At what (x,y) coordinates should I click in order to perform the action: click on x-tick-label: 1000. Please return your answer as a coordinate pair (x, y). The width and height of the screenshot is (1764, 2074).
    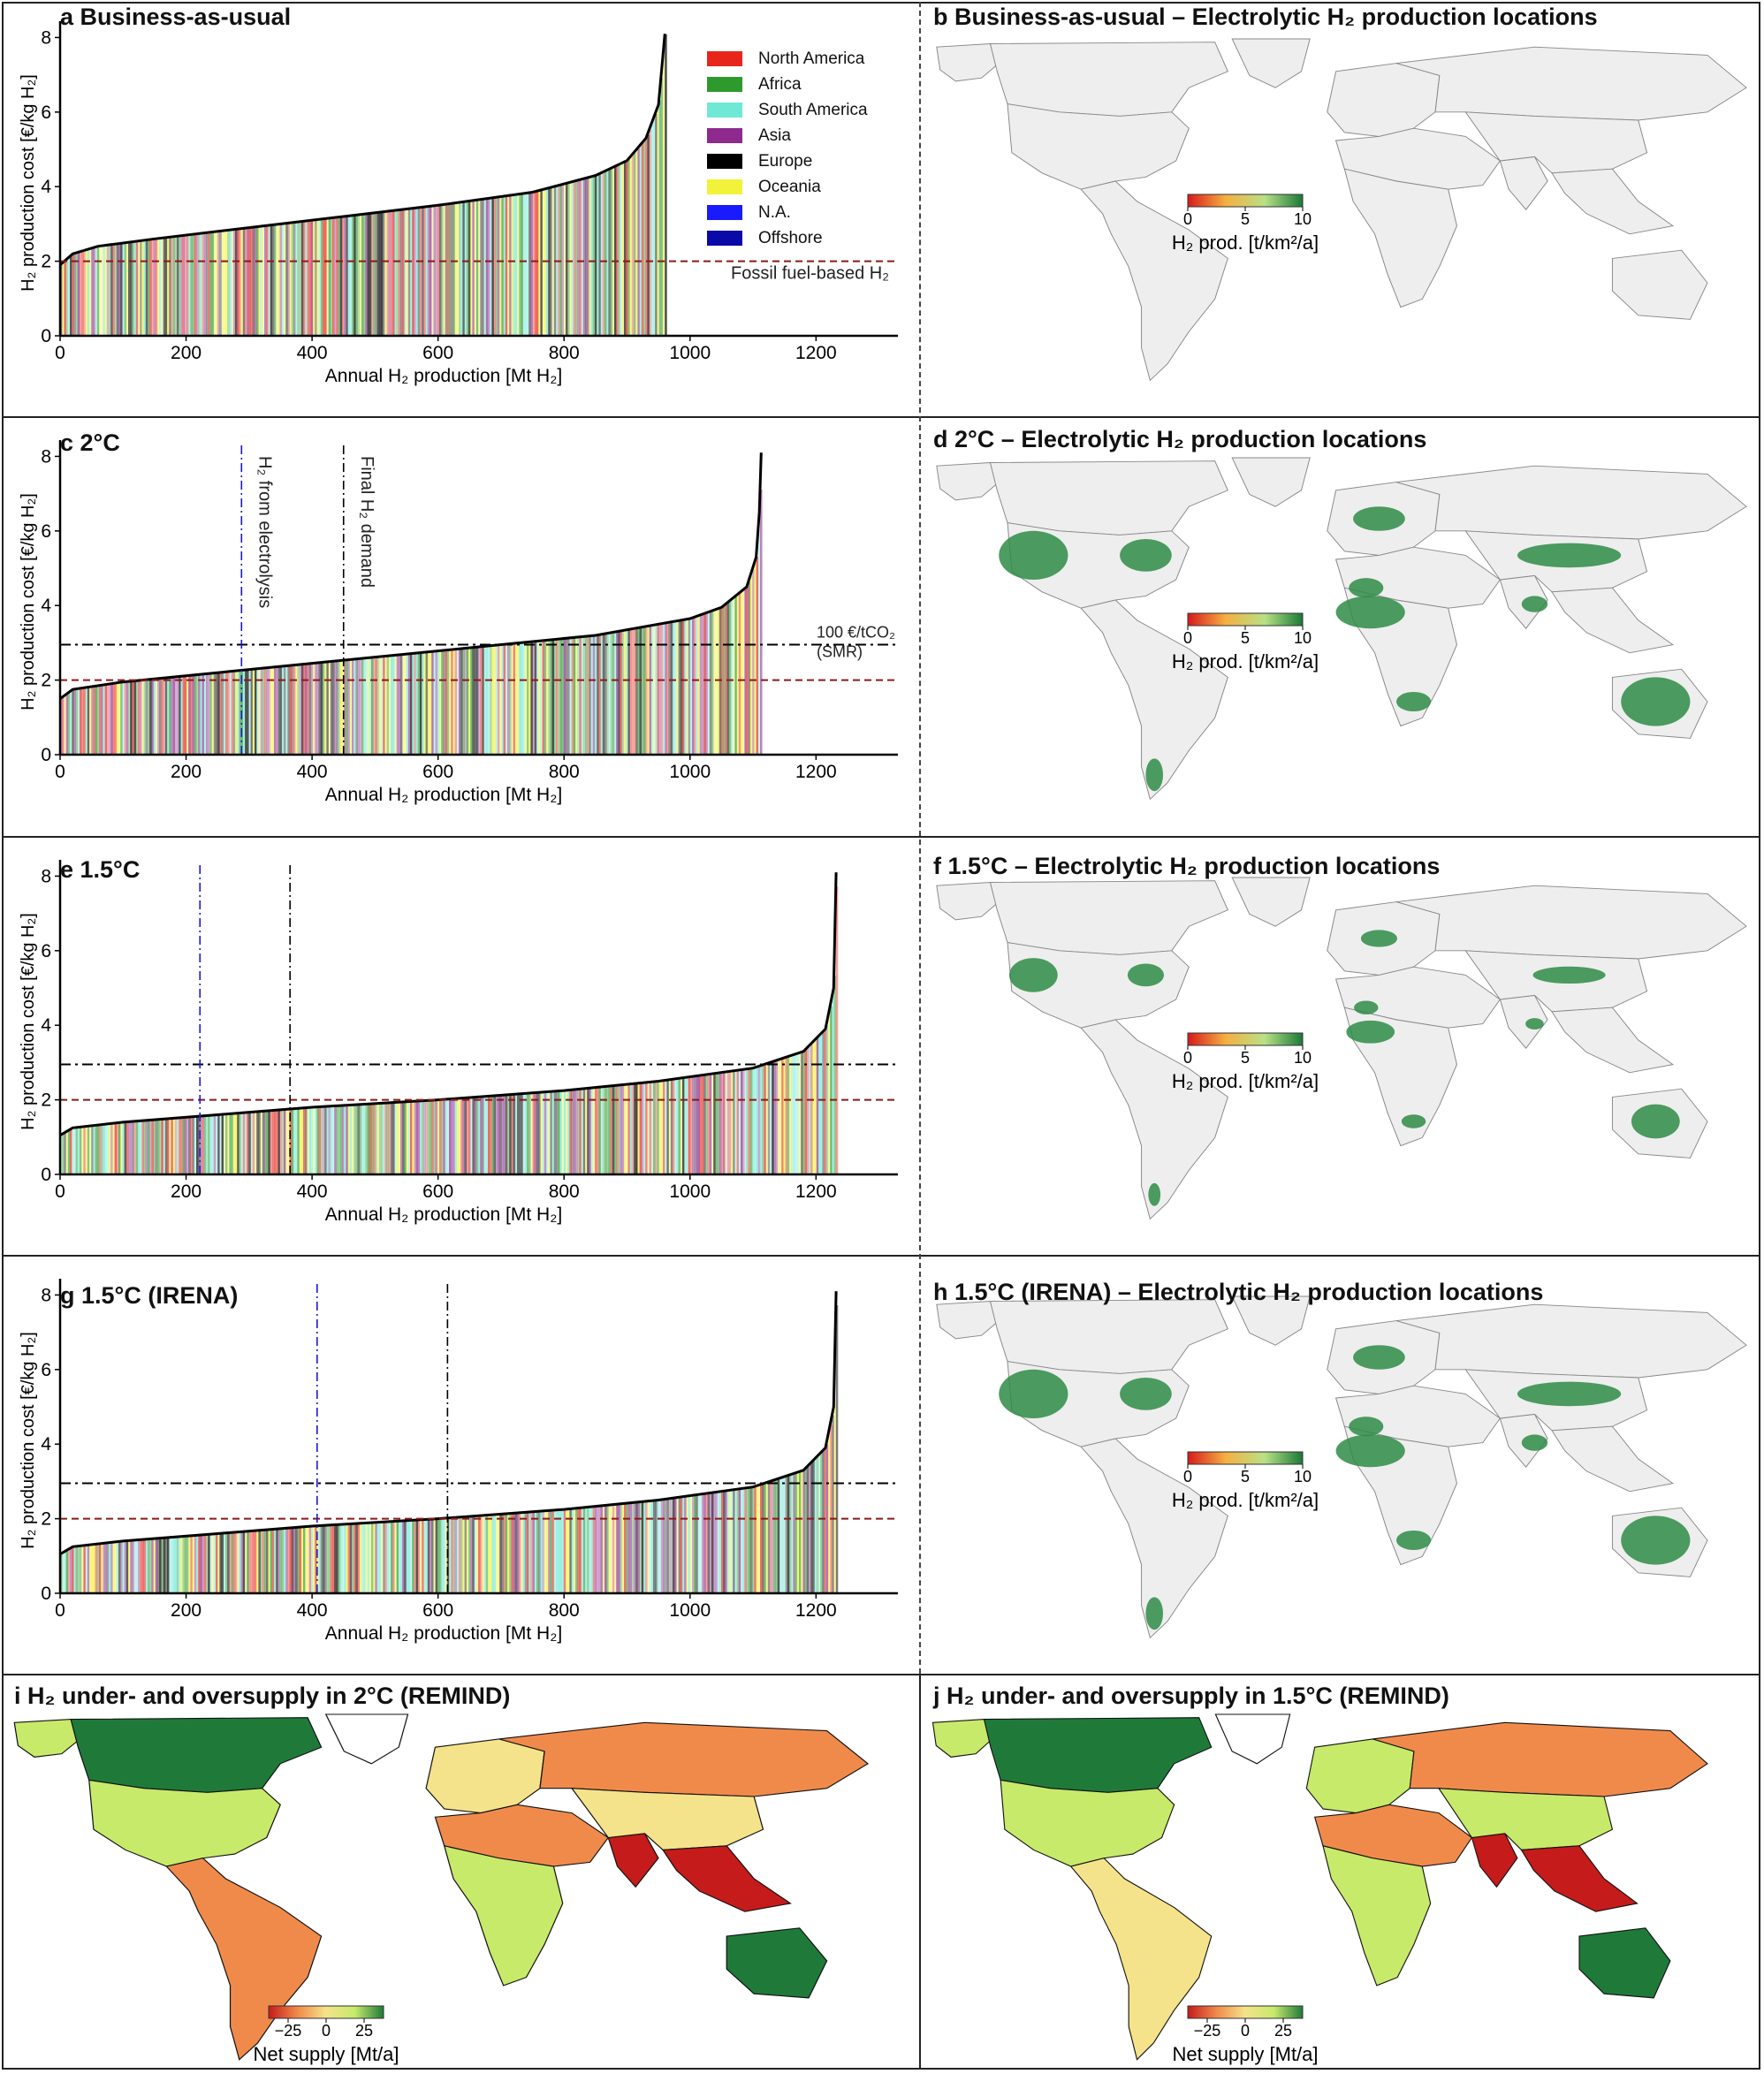
    Looking at the image, I should click on (690, 772).